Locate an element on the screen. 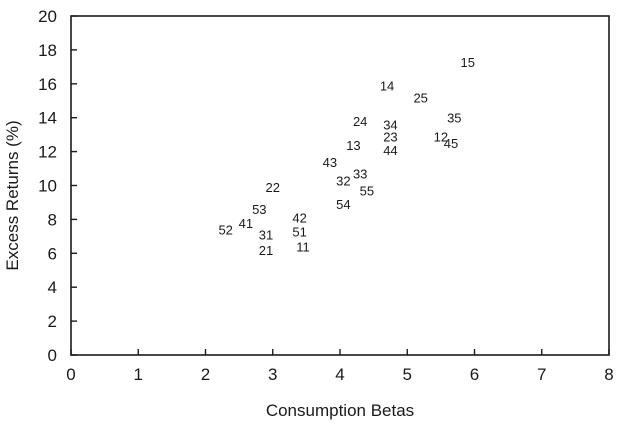 The width and height of the screenshot is (619, 428). y-tick-label: 0 is located at coordinates (52, 355).